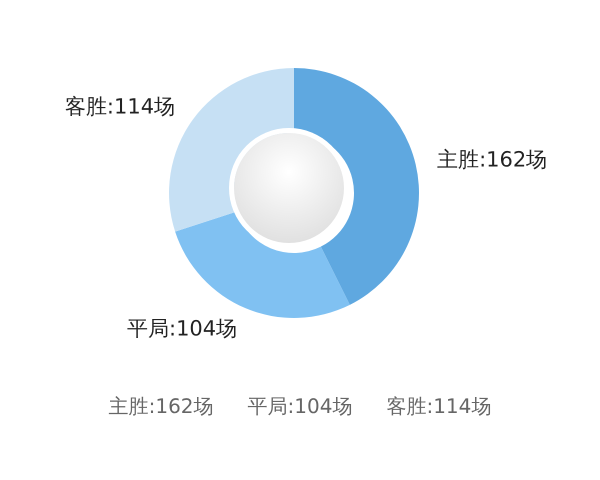 This screenshot has height=480, width=600. Describe the element at coordinates (120, 106) in the screenshot. I see `slice-label: 客胜:114场` at that location.